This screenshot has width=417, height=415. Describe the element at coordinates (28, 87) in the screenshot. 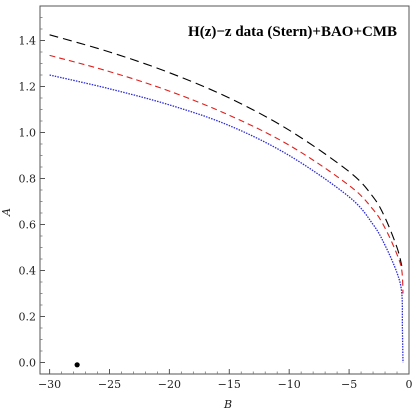

I see `y-tick-label-6: 1.2` at that location.